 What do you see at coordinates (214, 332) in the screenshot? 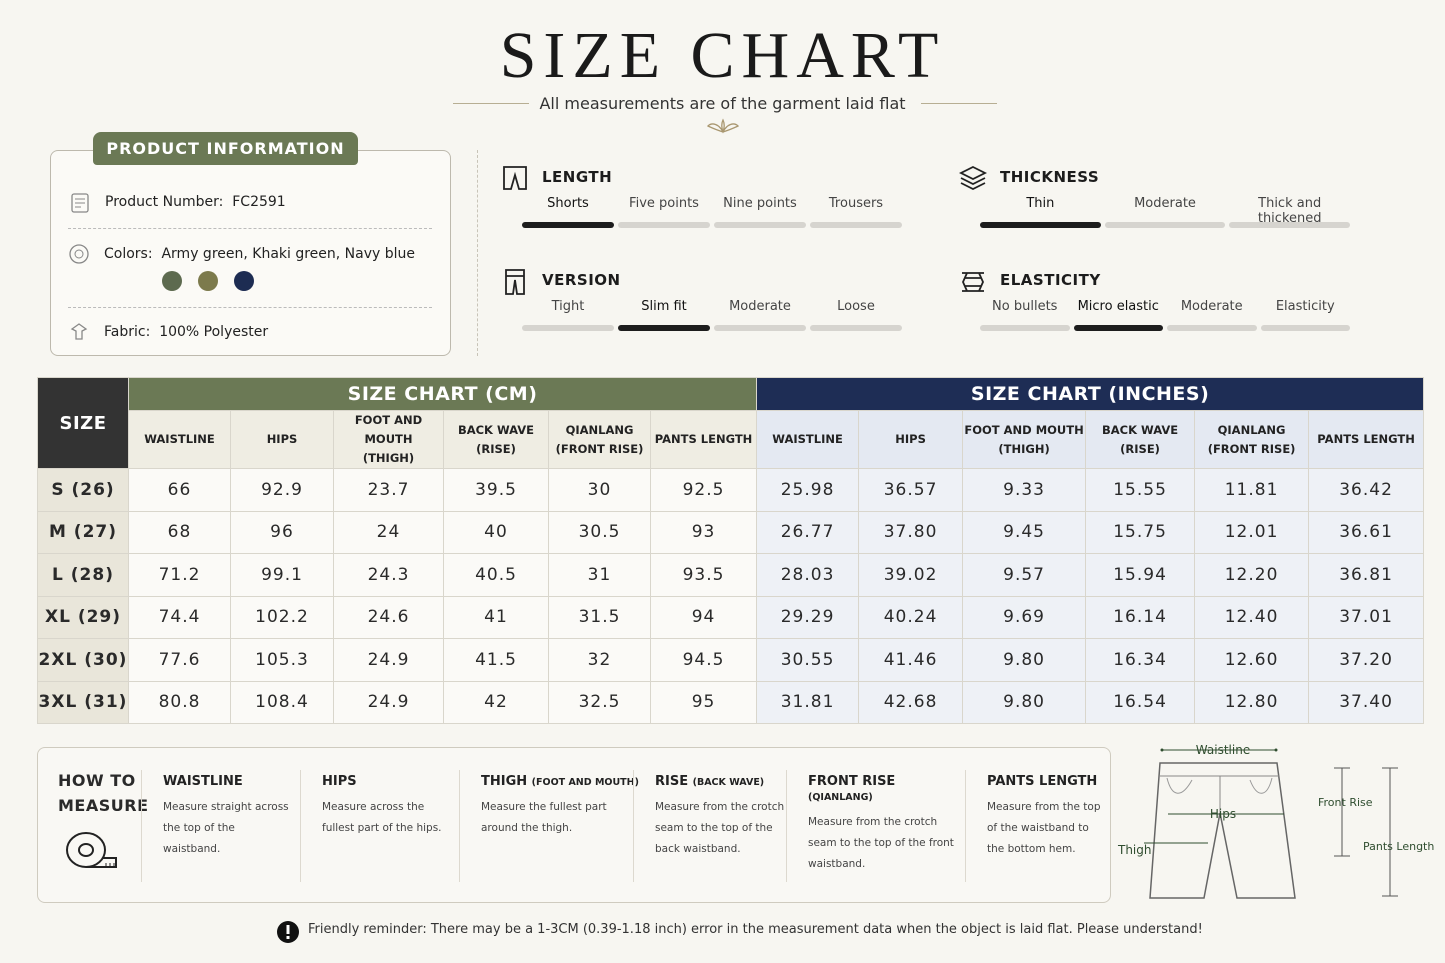
I see `value: 100% Polyester` at bounding box center [214, 332].